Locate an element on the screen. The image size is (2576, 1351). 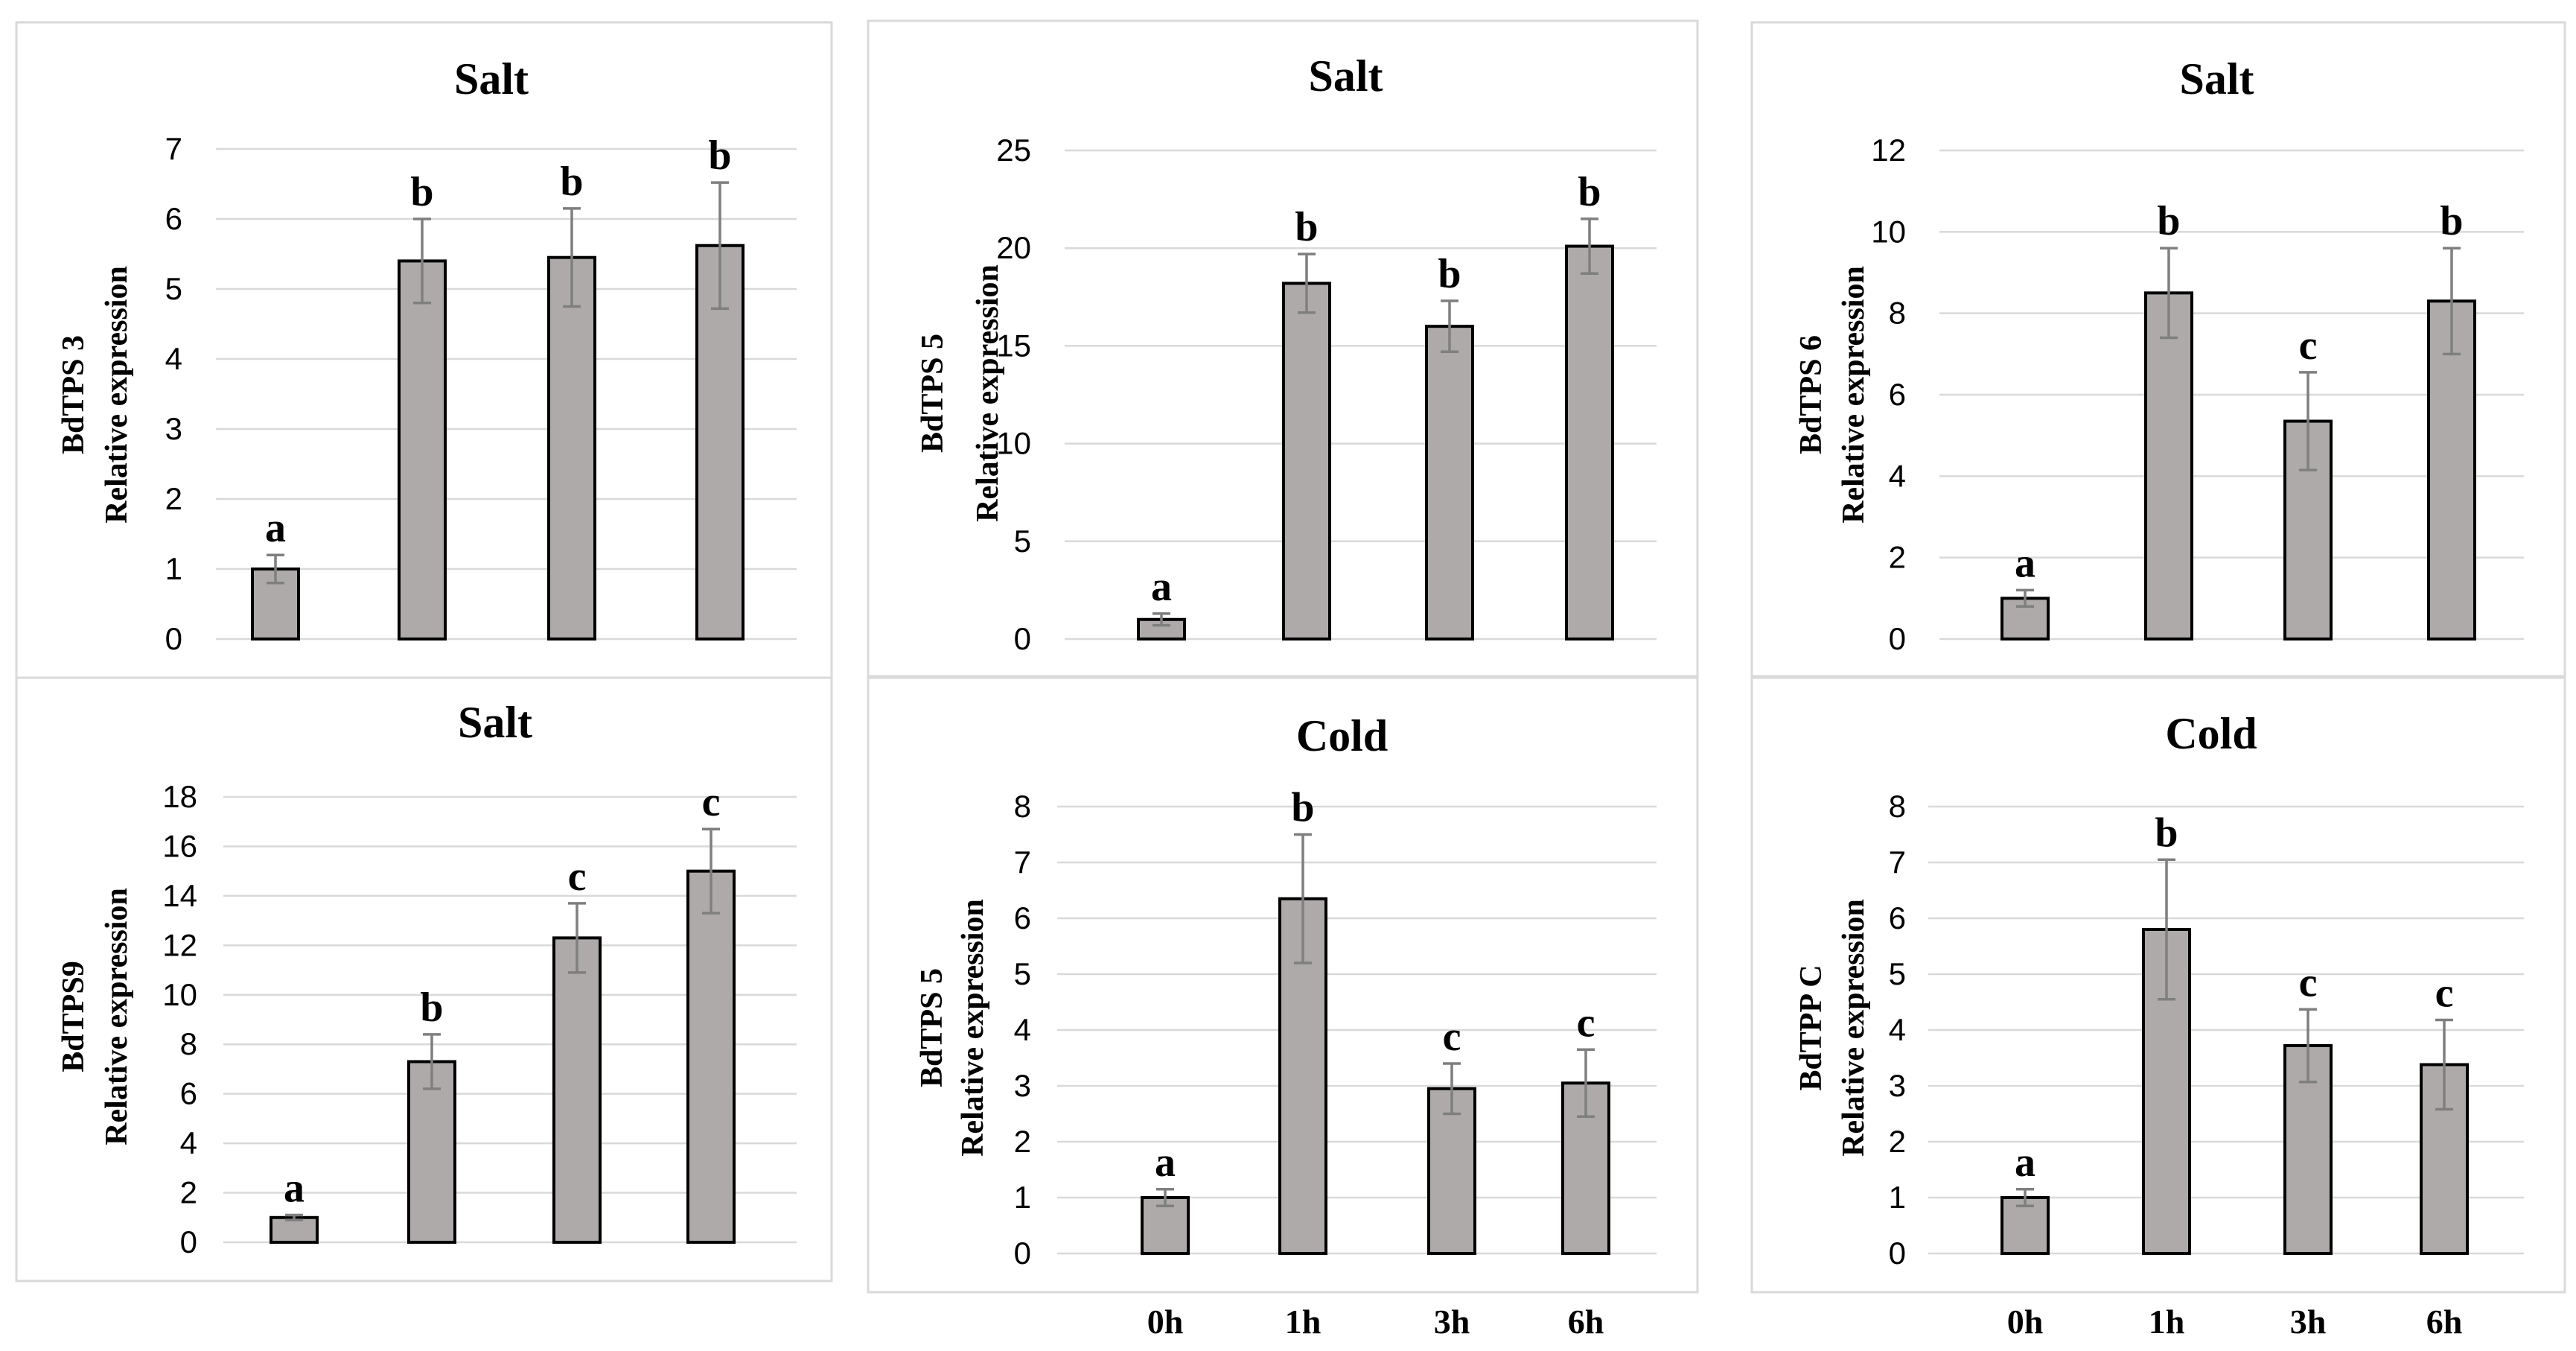
y-axis-label-gene: BdTPP C is located at coordinates (1811, 1027).